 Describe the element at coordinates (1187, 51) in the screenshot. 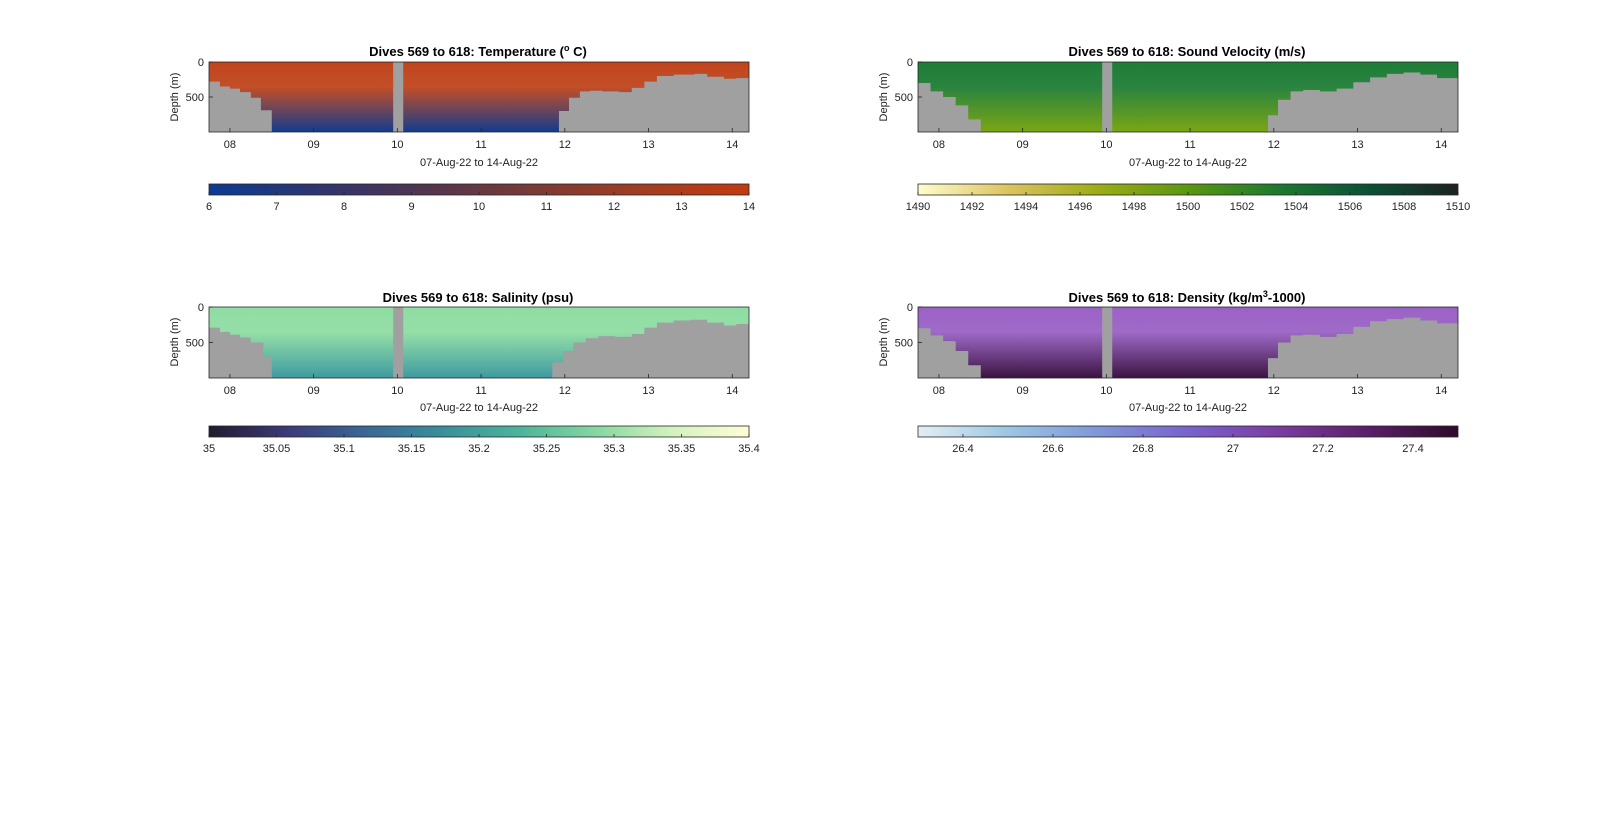

I see `panel-title: Dives 569 to 618: Sound Velocity (m/s)` at that location.